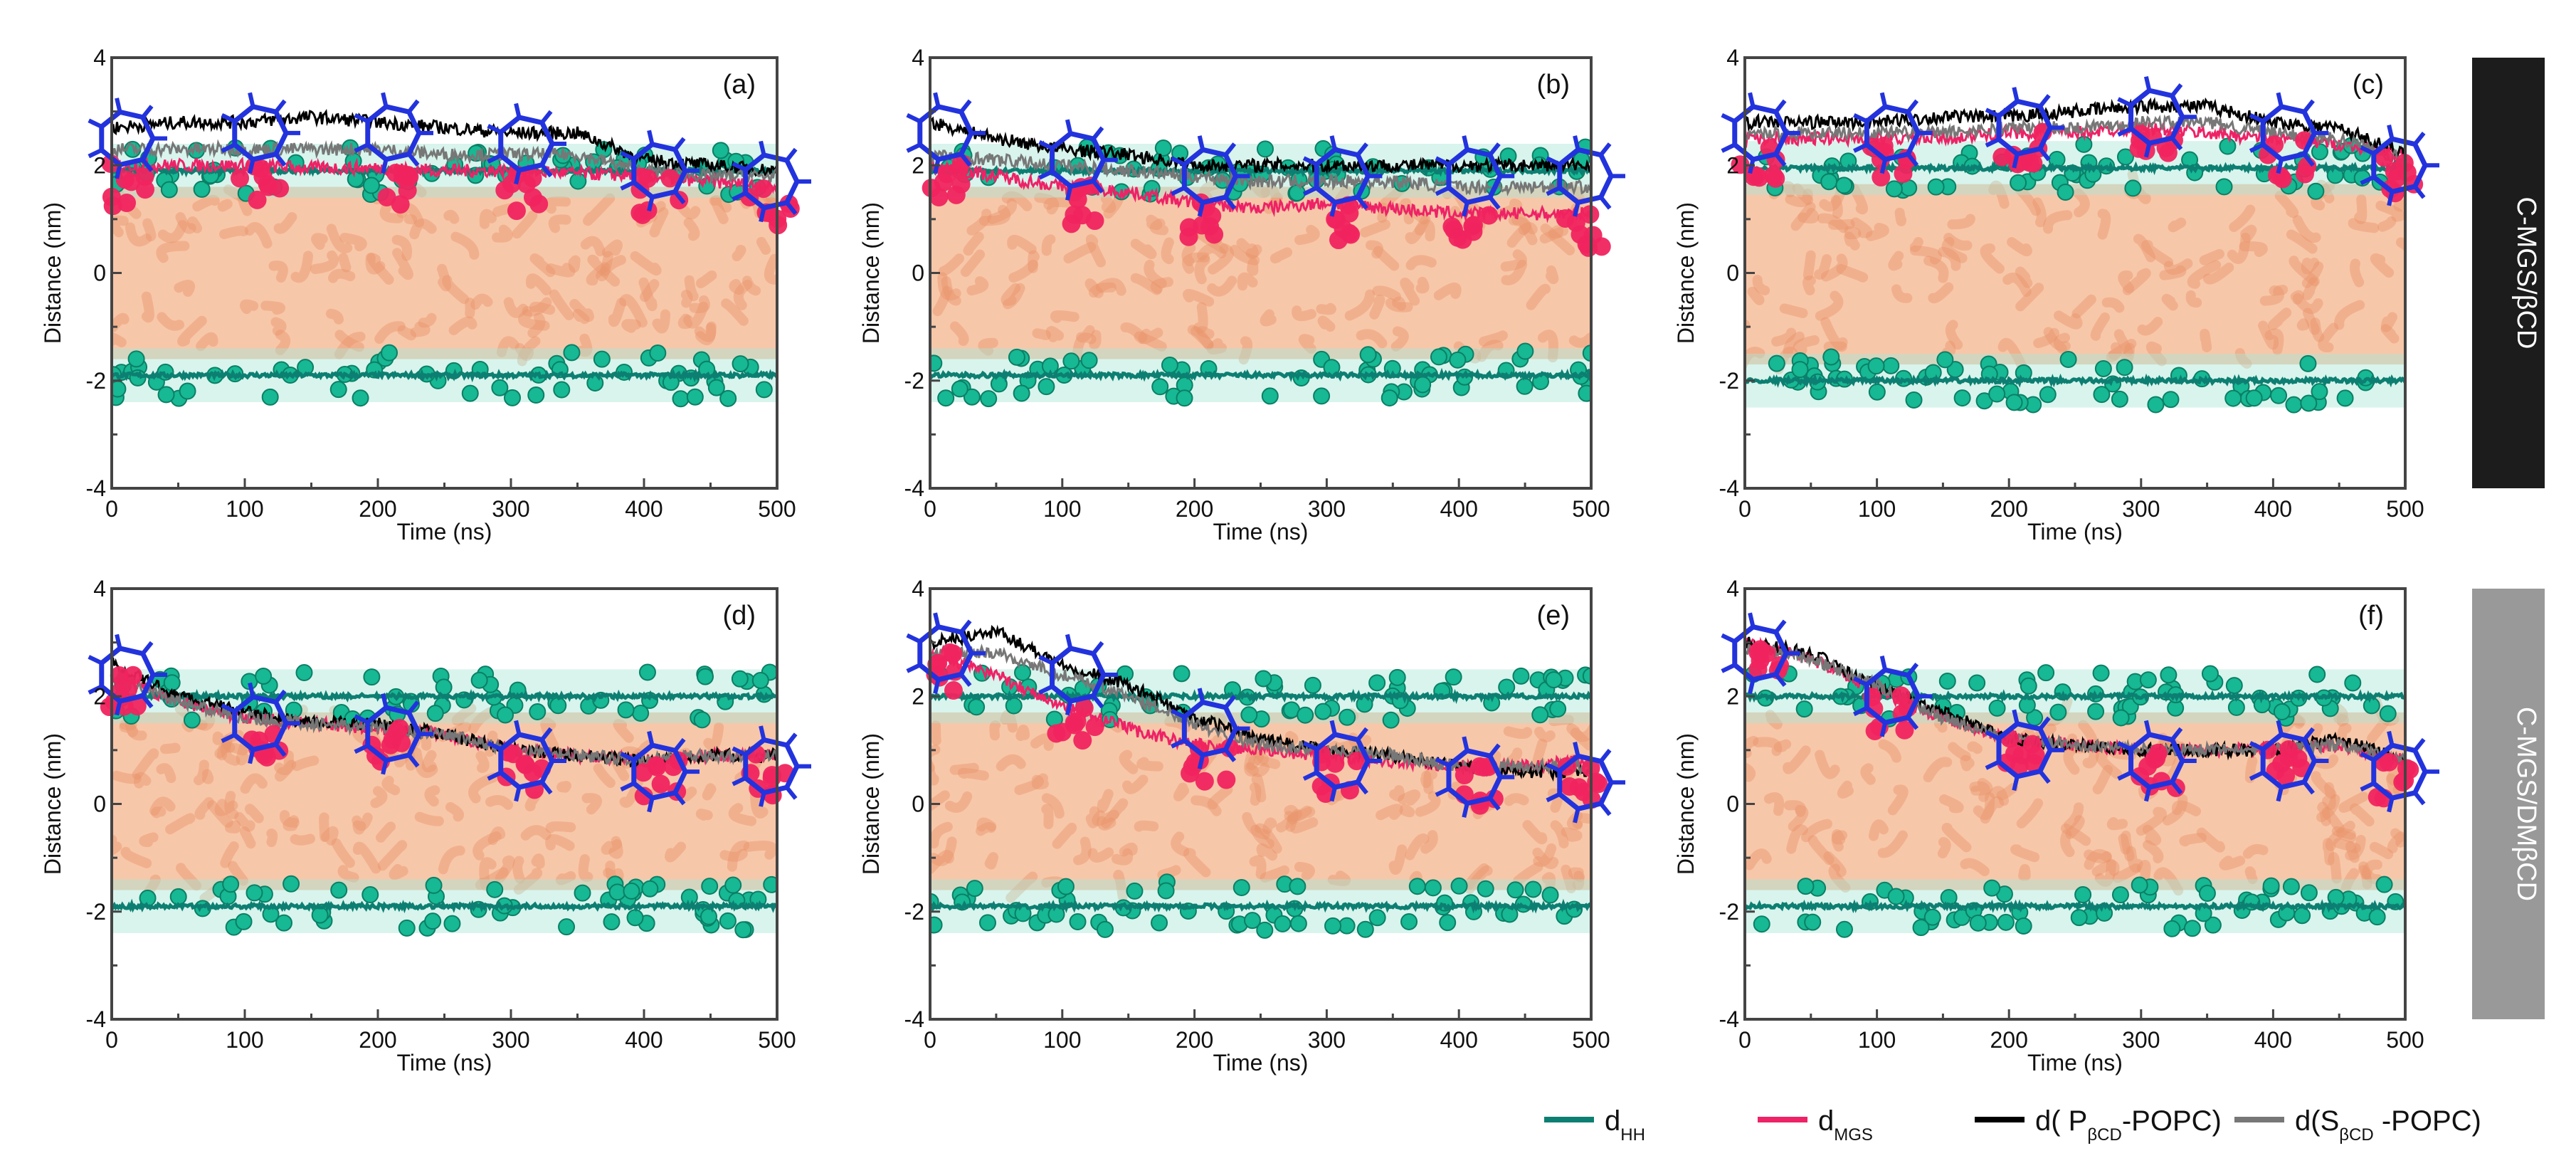  What do you see at coordinates (444, 272) in the screenshot?
I see `lipid-tails-band` at bounding box center [444, 272].